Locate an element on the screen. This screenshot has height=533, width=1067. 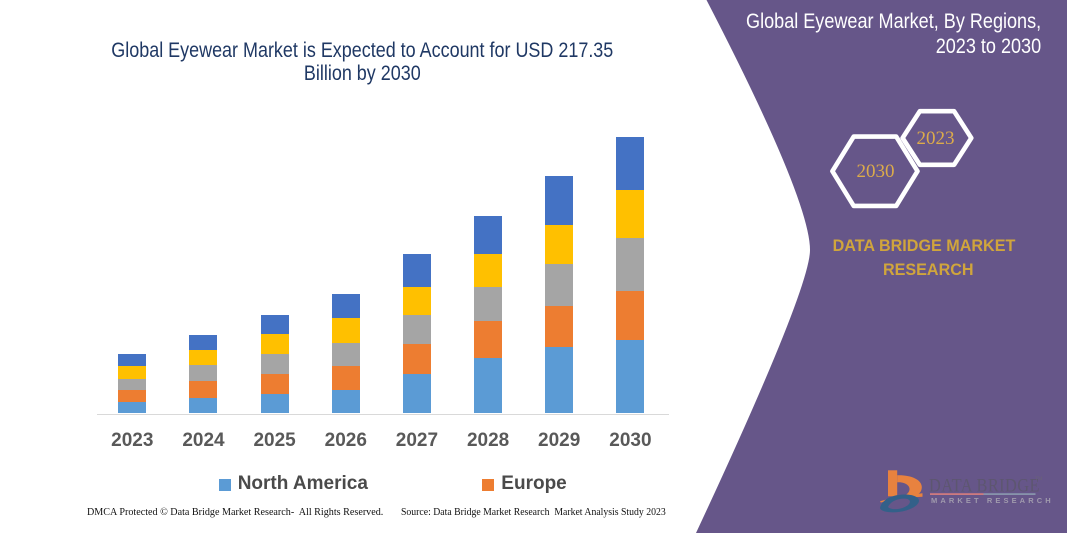
svg-text: DATA BRIDGE is located at coordinates (984, 484).